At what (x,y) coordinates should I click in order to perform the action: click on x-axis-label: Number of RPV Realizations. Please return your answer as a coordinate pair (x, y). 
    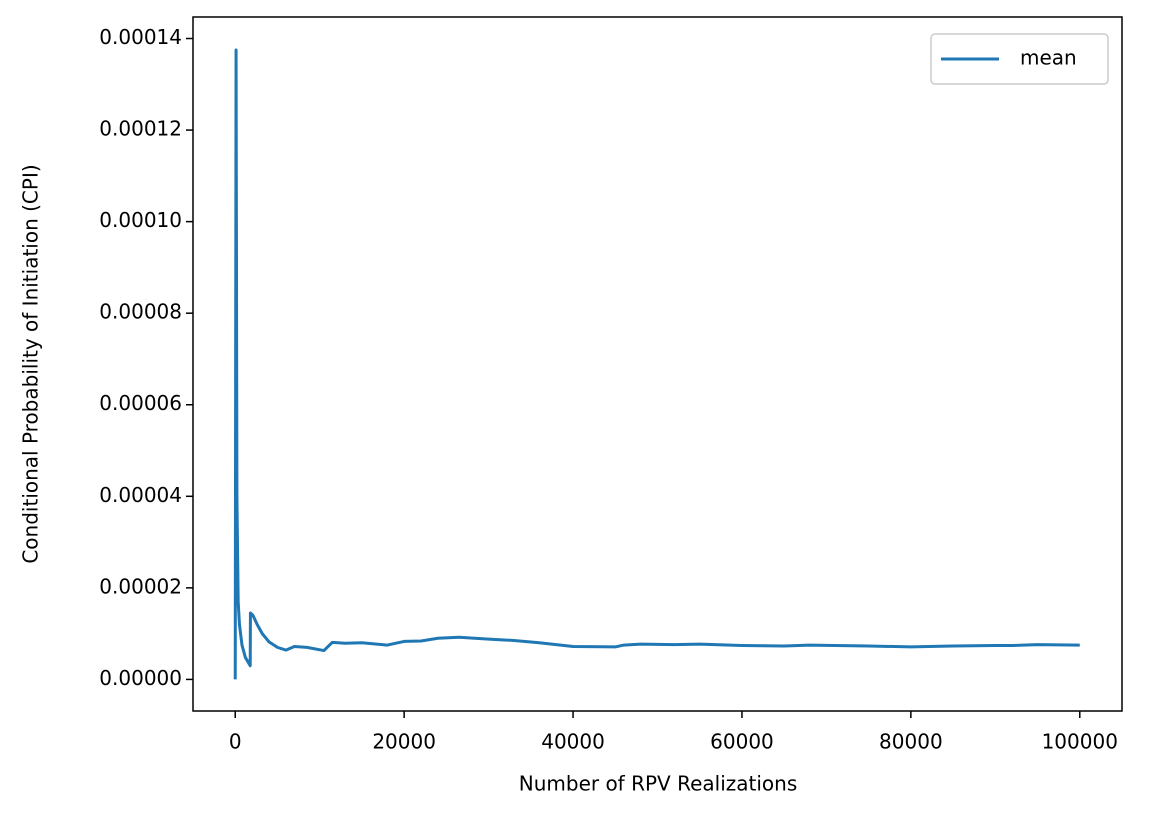
    Looking at the image, I should click on (658, 784).